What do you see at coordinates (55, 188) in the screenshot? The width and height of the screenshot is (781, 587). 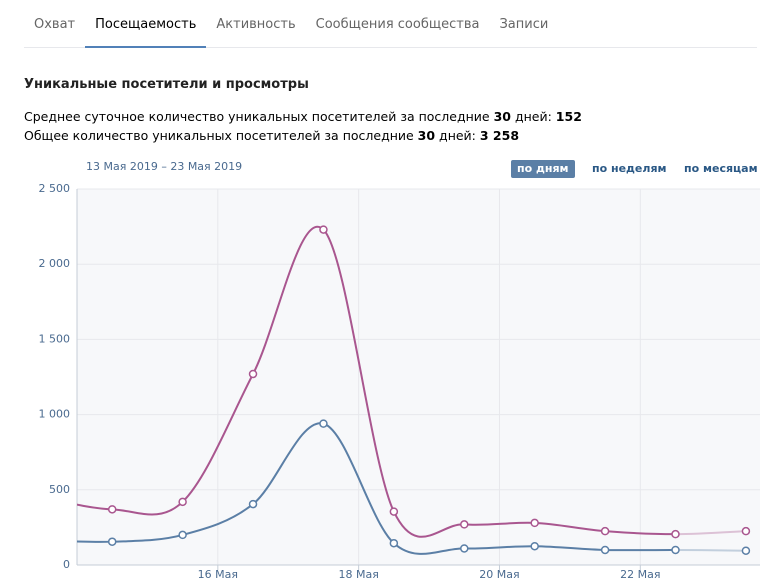 I see `y-tick-label: 2 500` at bounding box center [55, 188].